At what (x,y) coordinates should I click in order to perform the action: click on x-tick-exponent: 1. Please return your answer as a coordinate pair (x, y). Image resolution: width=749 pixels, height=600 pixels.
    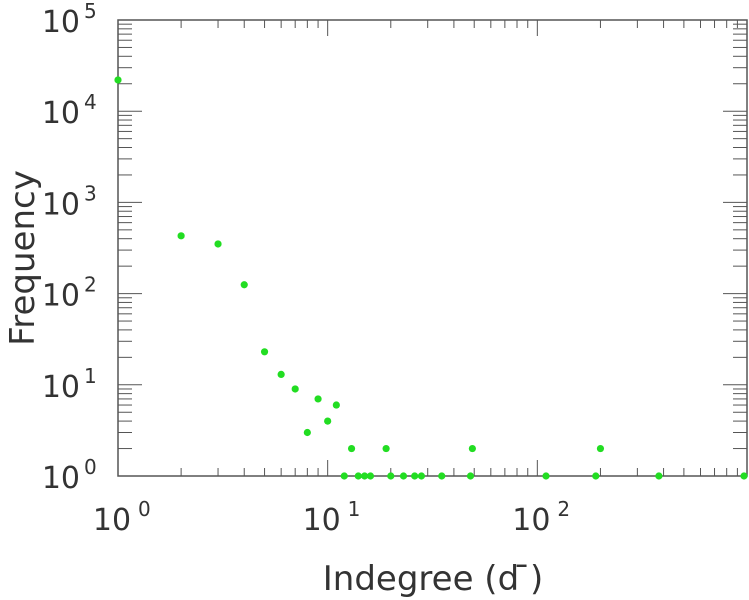
    Looking at the image, I should click on (354, 509).